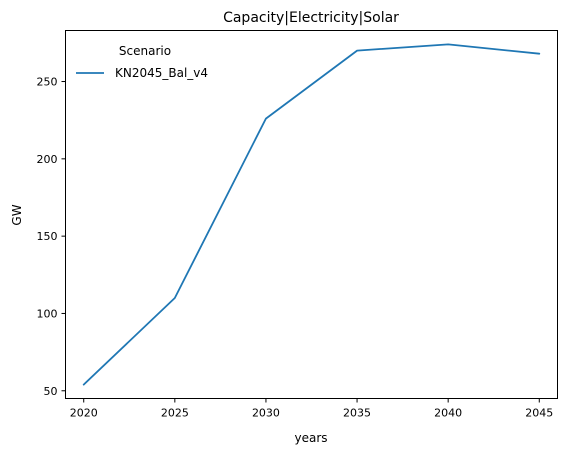  I want to click on chart-title: Capacity|Electricity|Solar, so click(311, 18).